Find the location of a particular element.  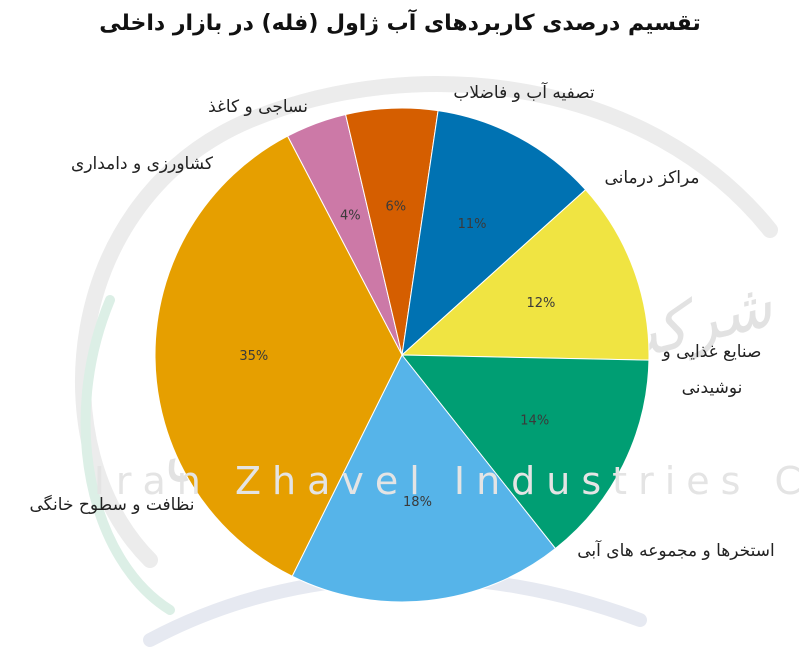

slice-percent-label: 11% is located at coordinates (472, 224).